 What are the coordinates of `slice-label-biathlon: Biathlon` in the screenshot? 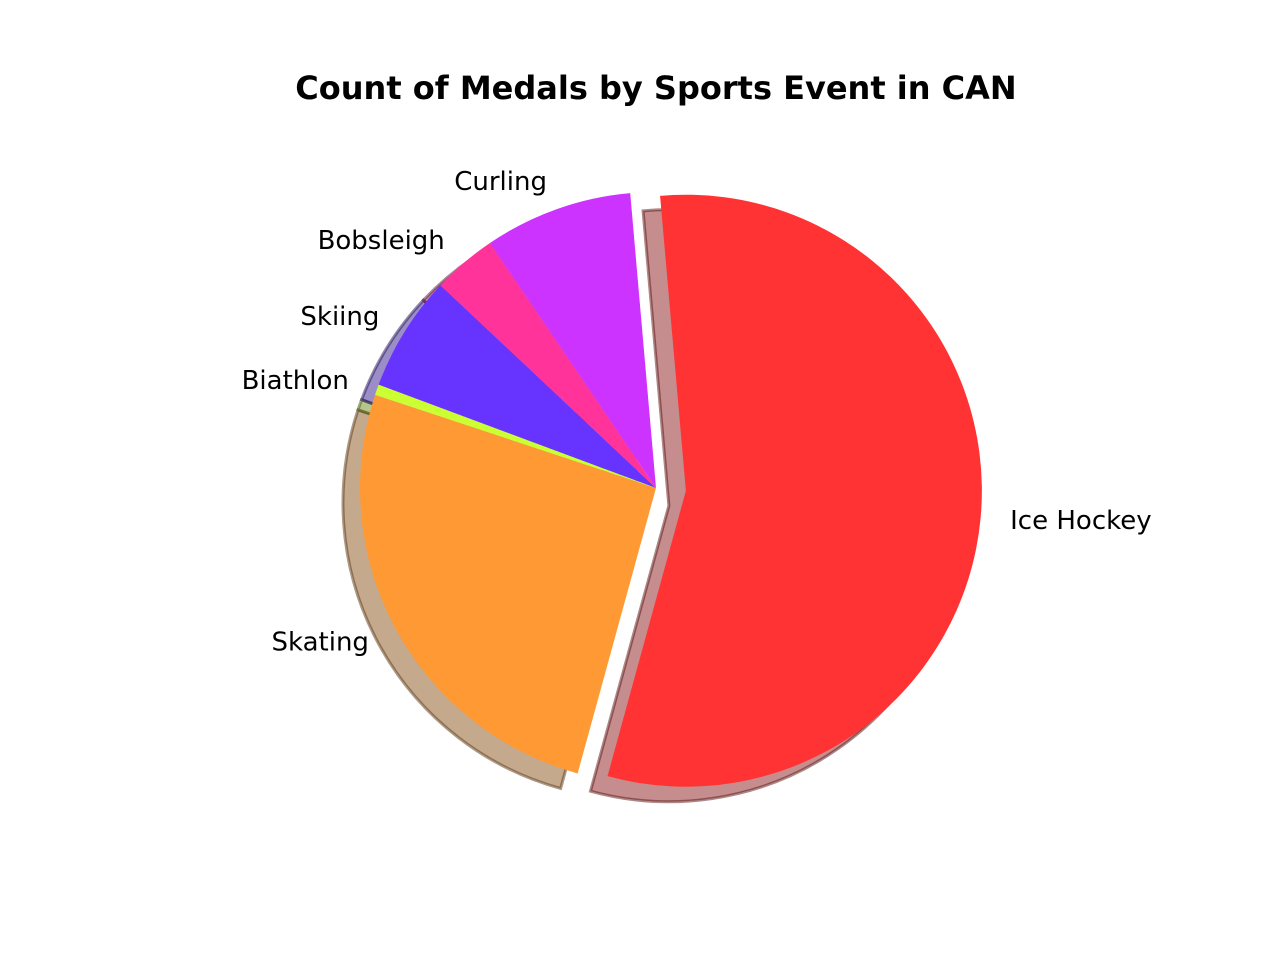 It's located at (295, 381).